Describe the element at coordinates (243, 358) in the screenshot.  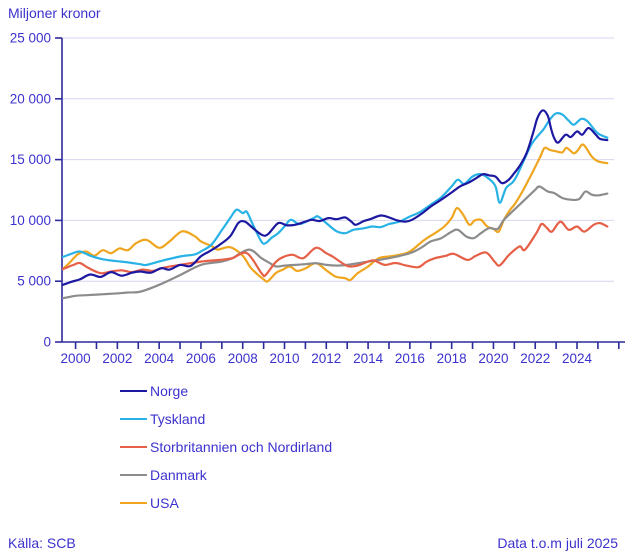
I see `x-tick-label: 2008` at that location.